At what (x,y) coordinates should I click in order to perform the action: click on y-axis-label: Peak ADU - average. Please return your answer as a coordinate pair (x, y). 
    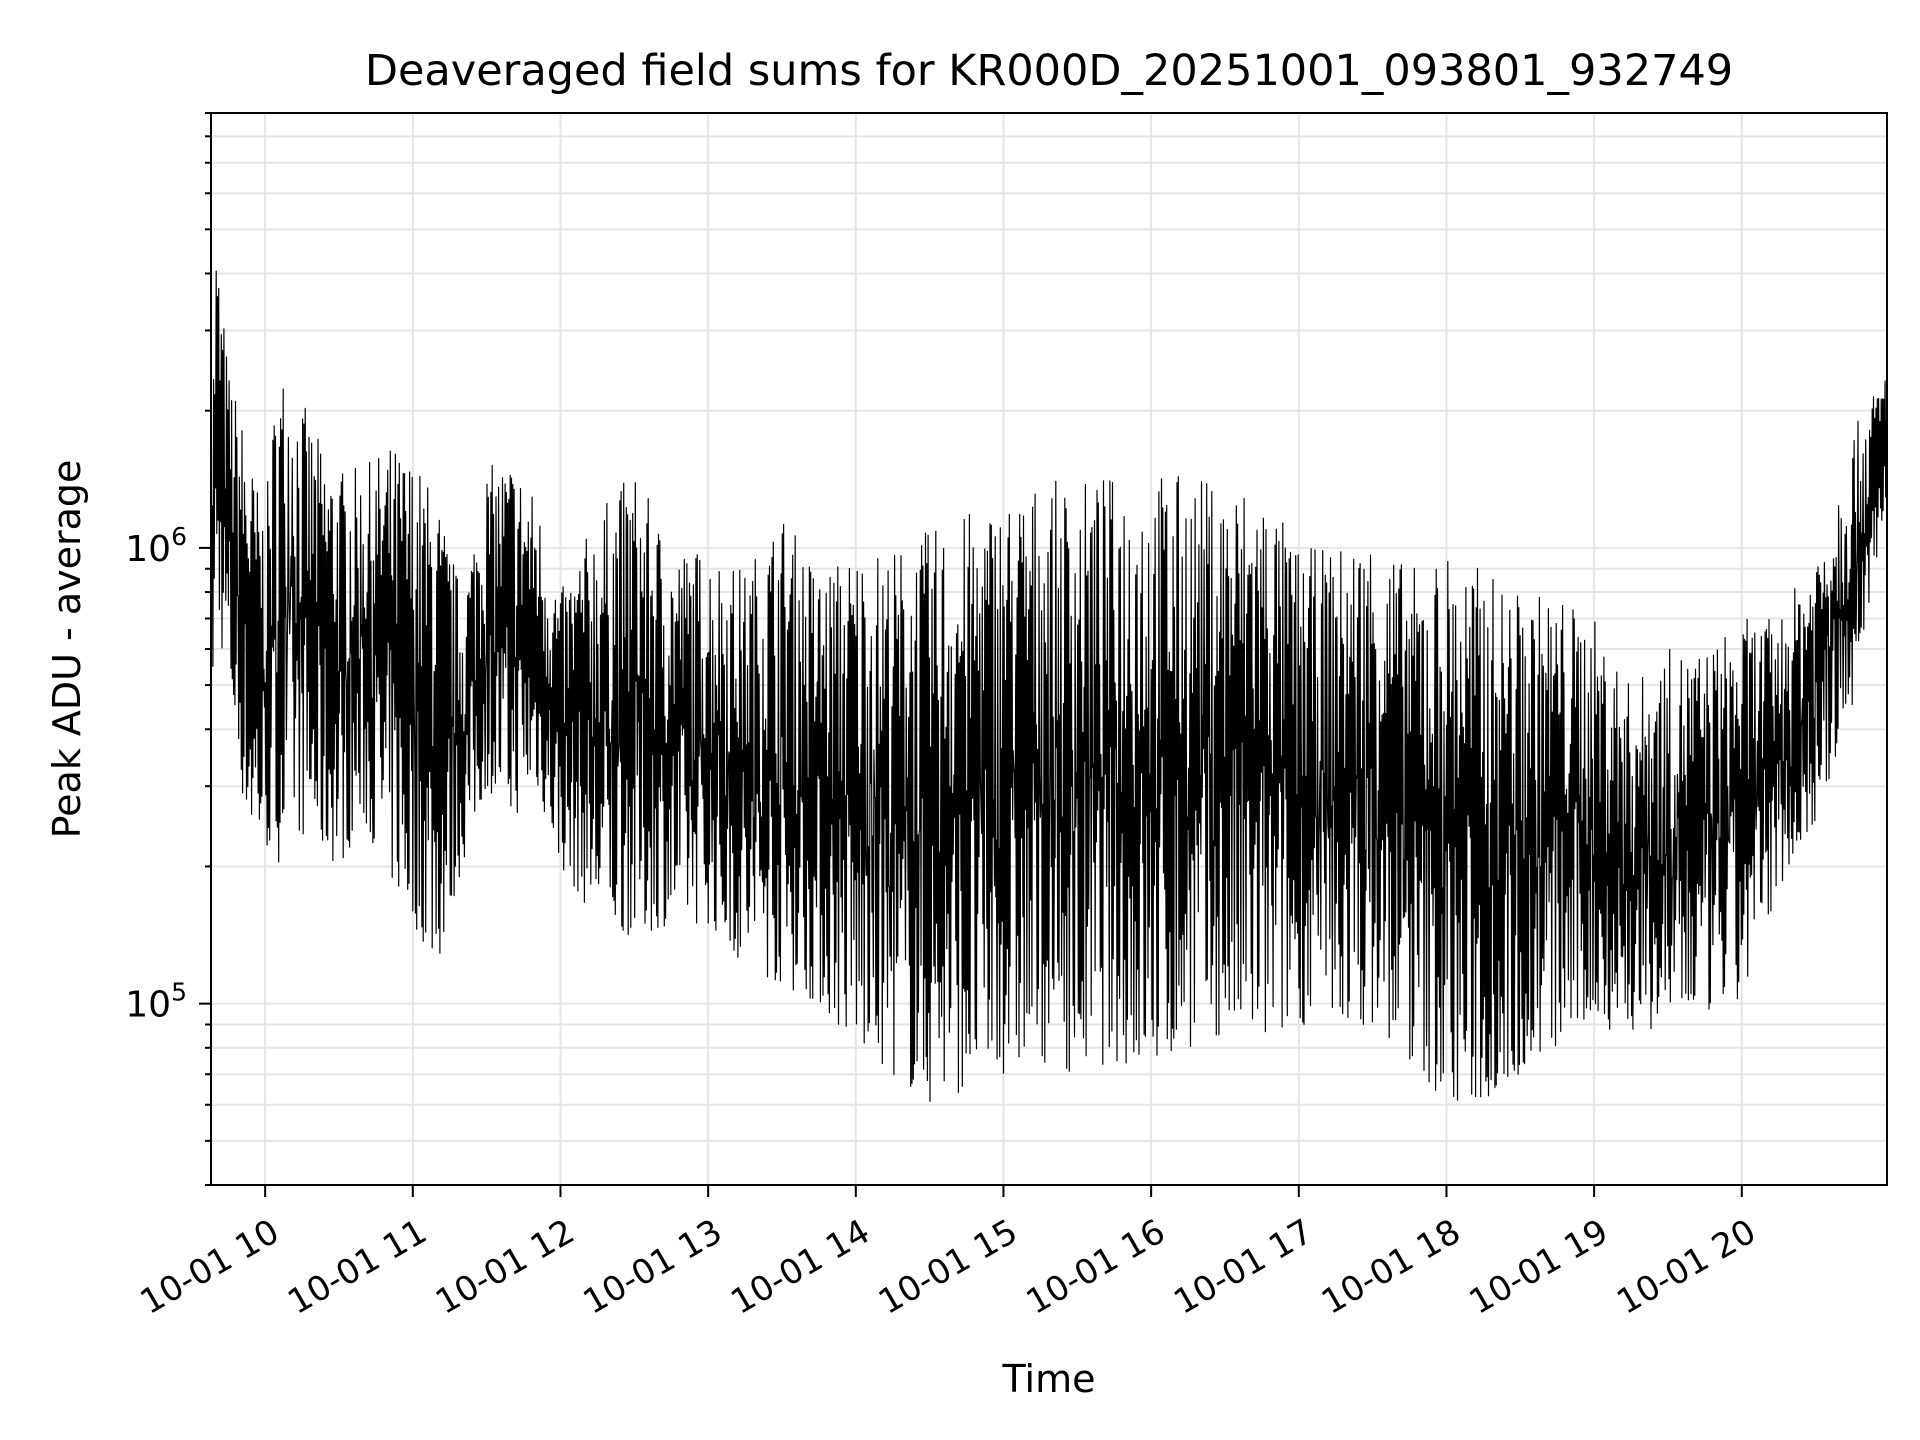
    Looking at the image, I should click on (67, 649).